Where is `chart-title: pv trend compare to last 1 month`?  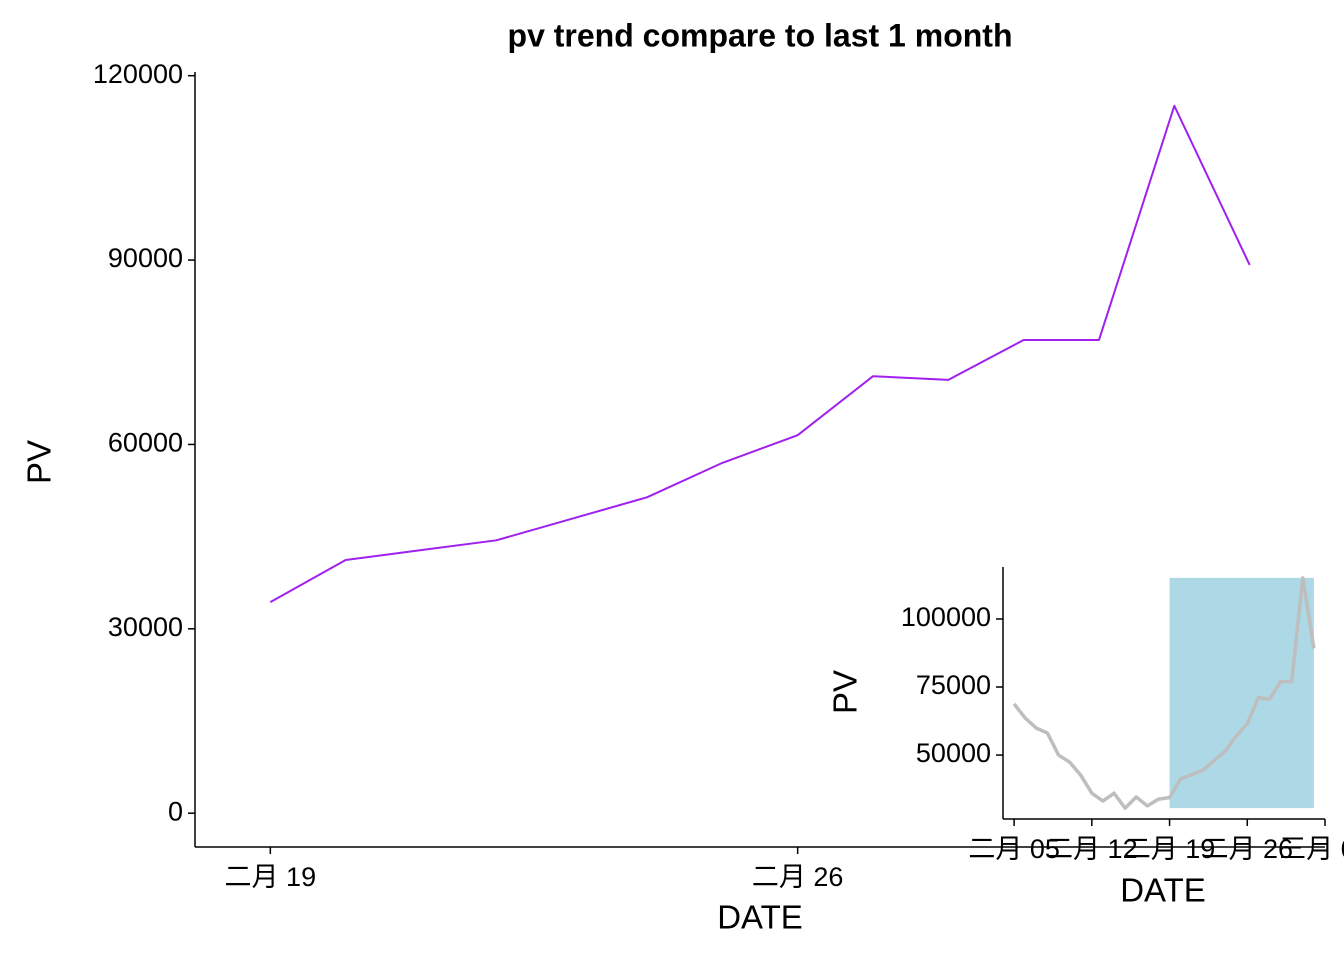 chart-title: pv trend compare to last 1 month is located at coordinates (760, 35).